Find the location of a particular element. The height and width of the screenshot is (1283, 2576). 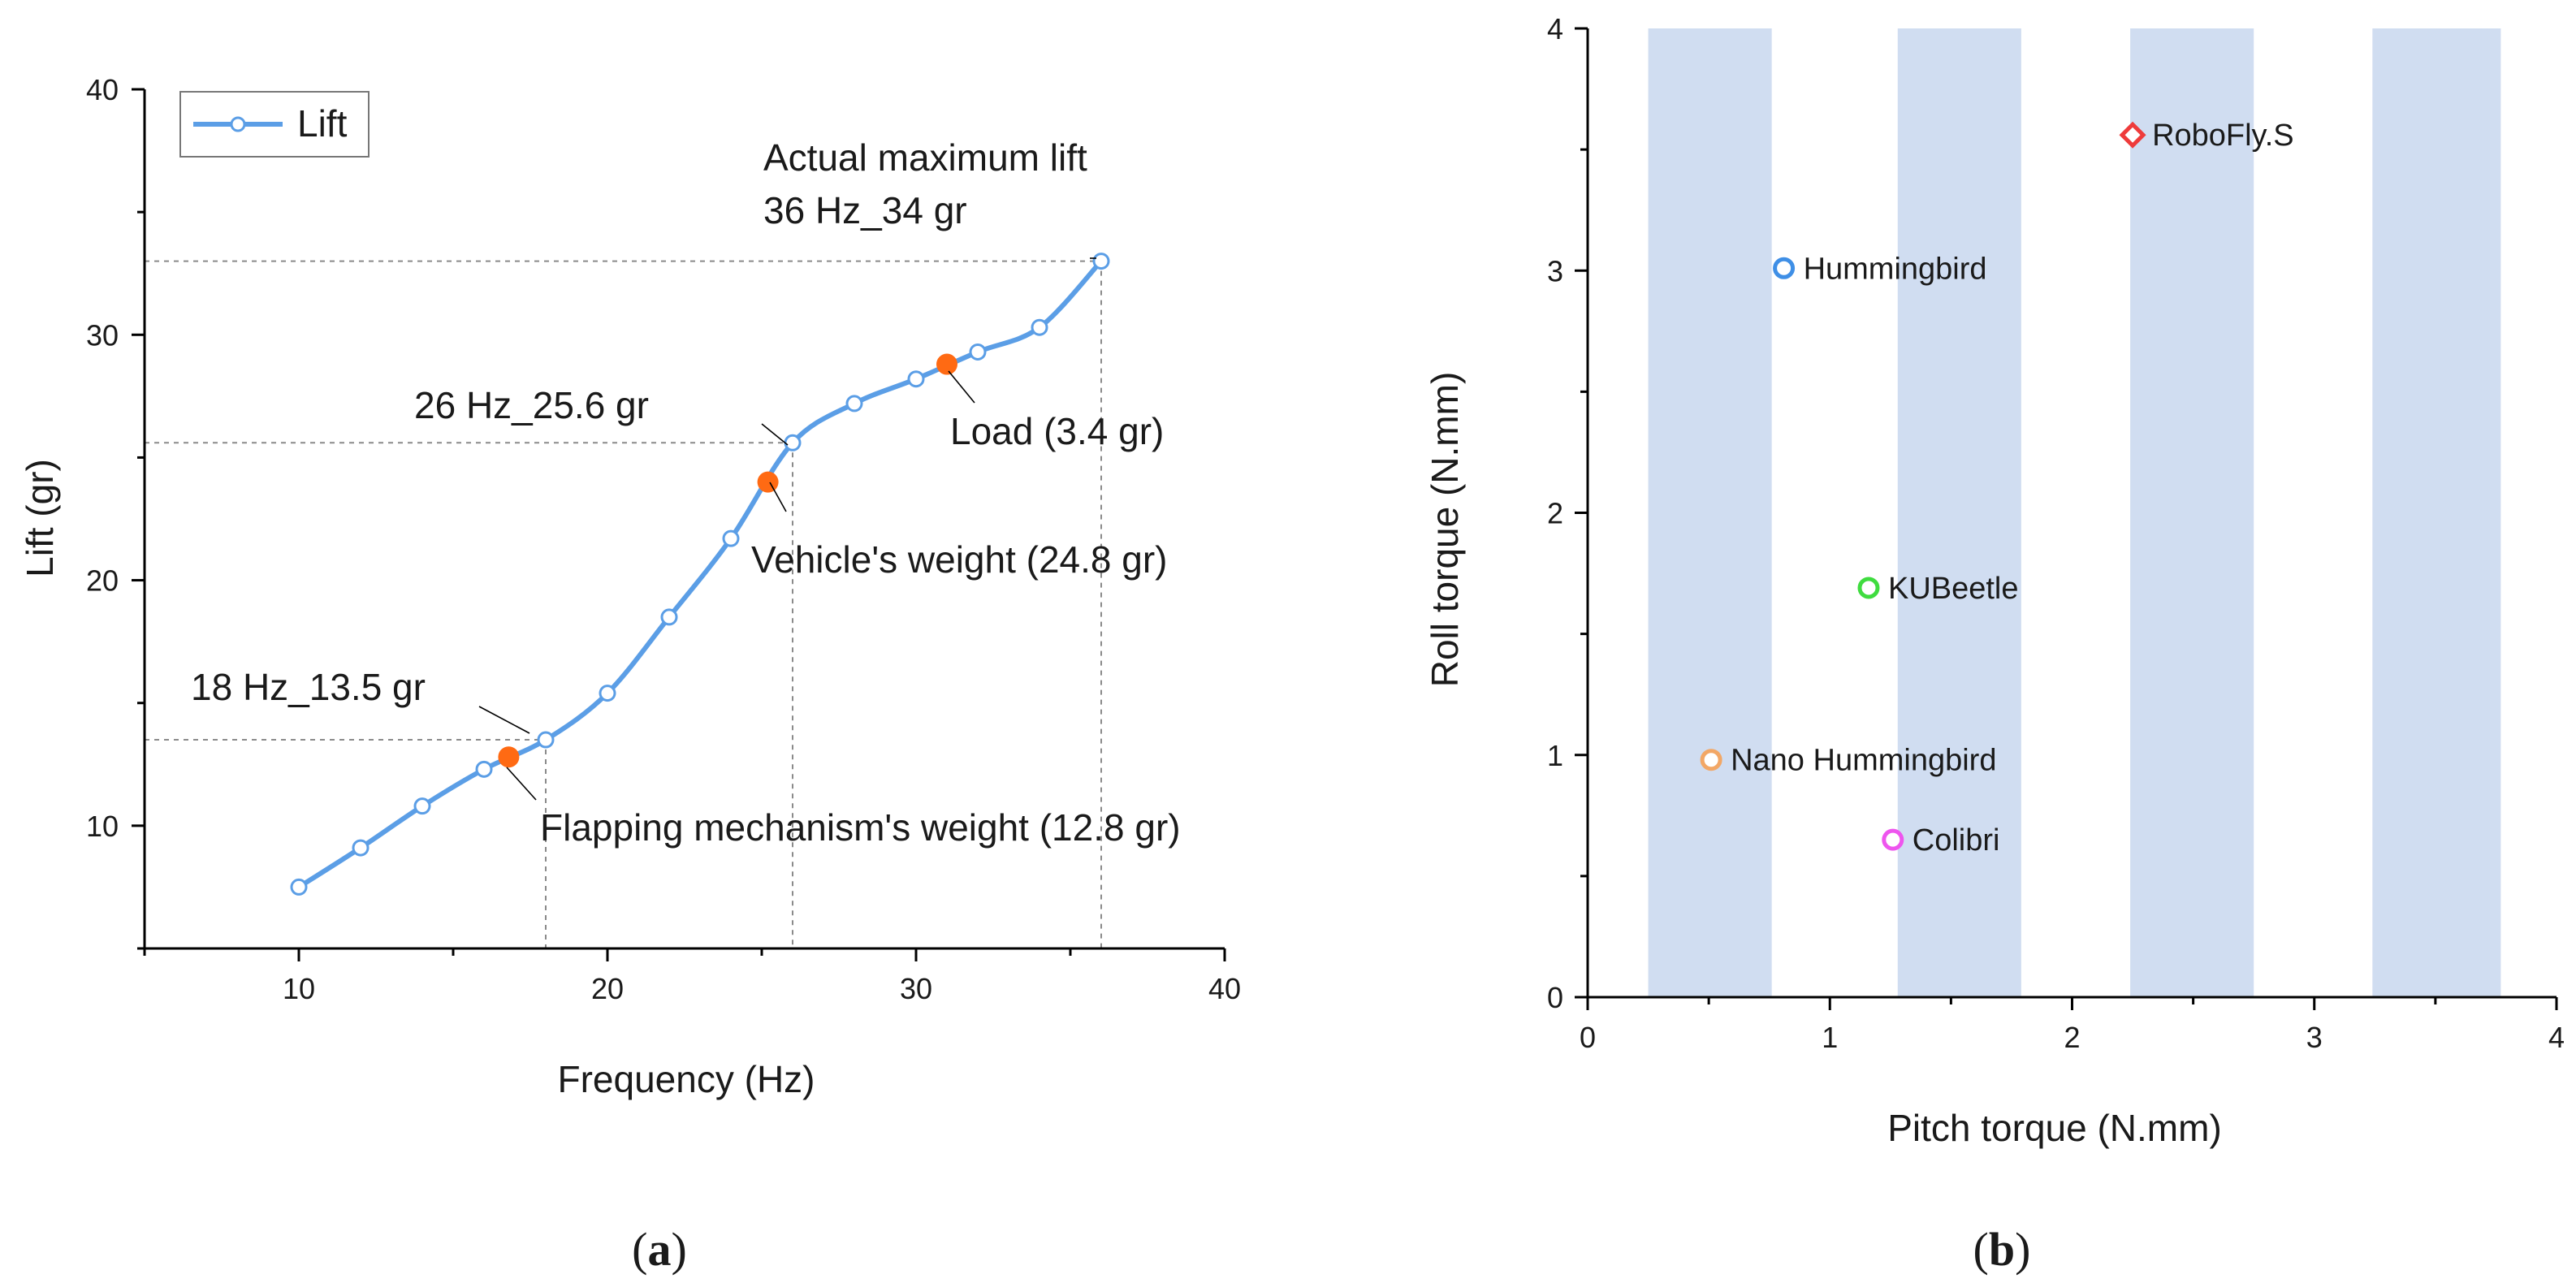

y-tick-label: 2 is located at coordinates (1555, 513).